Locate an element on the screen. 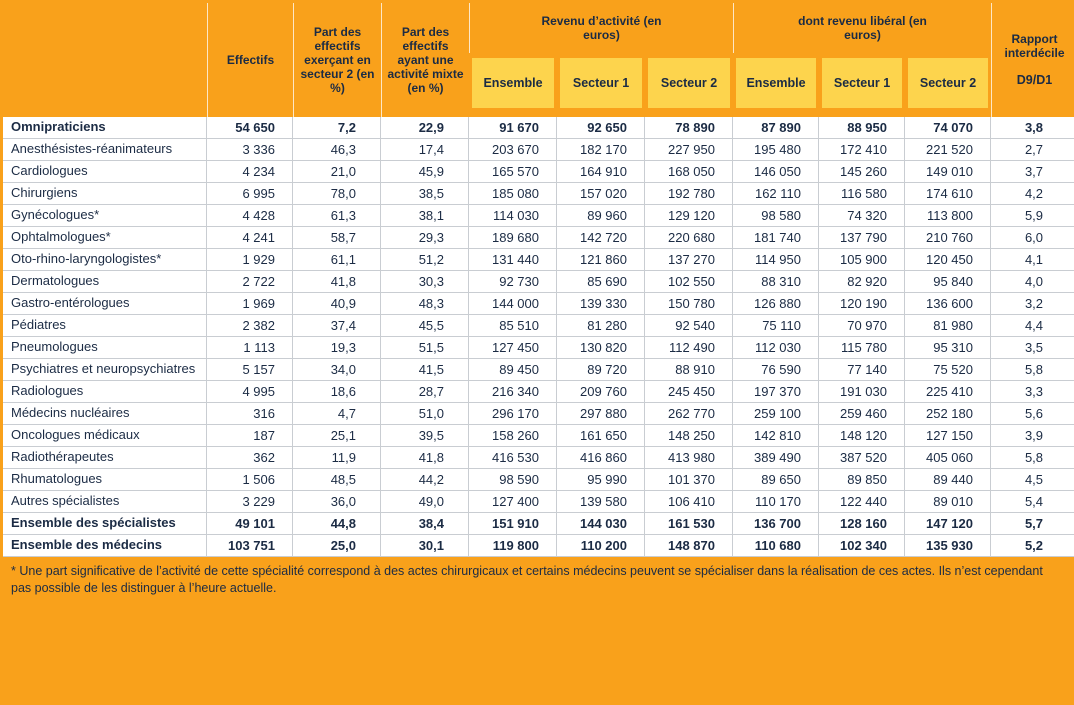  value-cell: 252 180 is located at coordinates (948, 414).